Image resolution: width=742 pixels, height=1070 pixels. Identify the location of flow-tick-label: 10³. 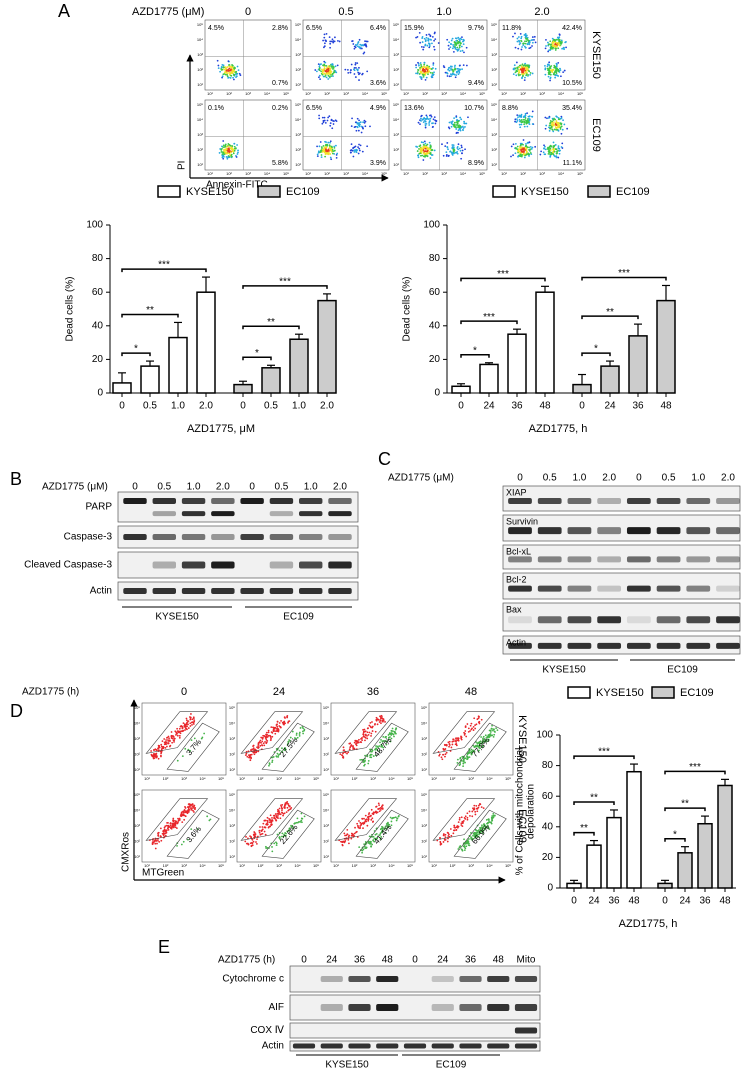
(298, 54).